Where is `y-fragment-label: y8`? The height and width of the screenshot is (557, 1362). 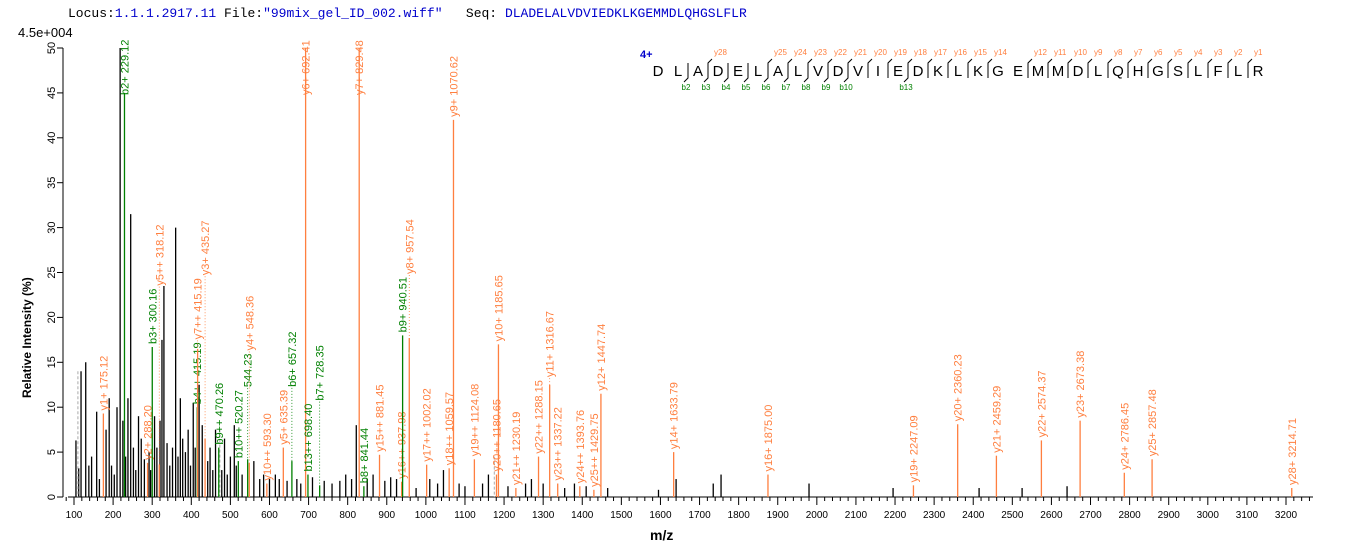 y-fragment-label: y8 is located at coordinates (1118, 52).